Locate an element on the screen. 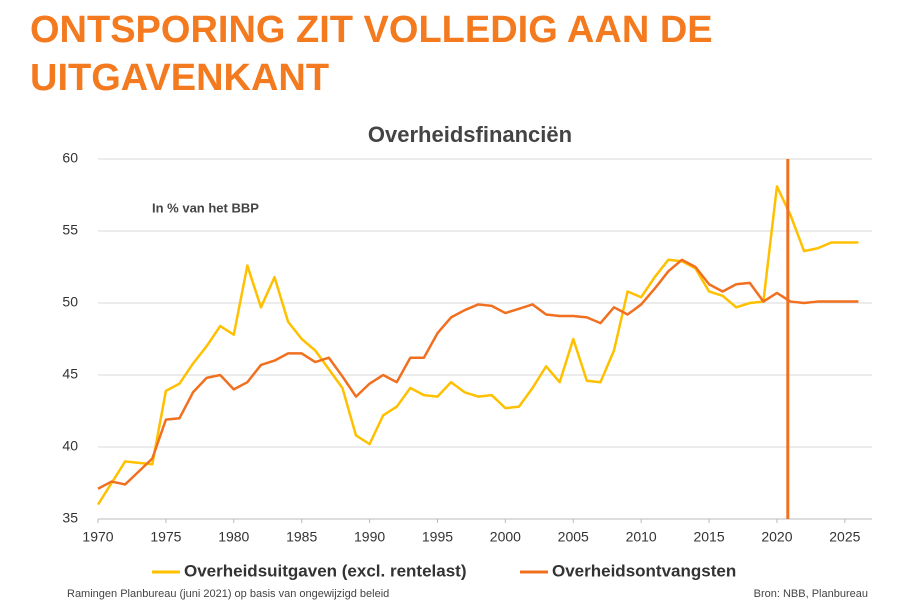  x-tick-label: 1970 is located at coordinates (97, 537).